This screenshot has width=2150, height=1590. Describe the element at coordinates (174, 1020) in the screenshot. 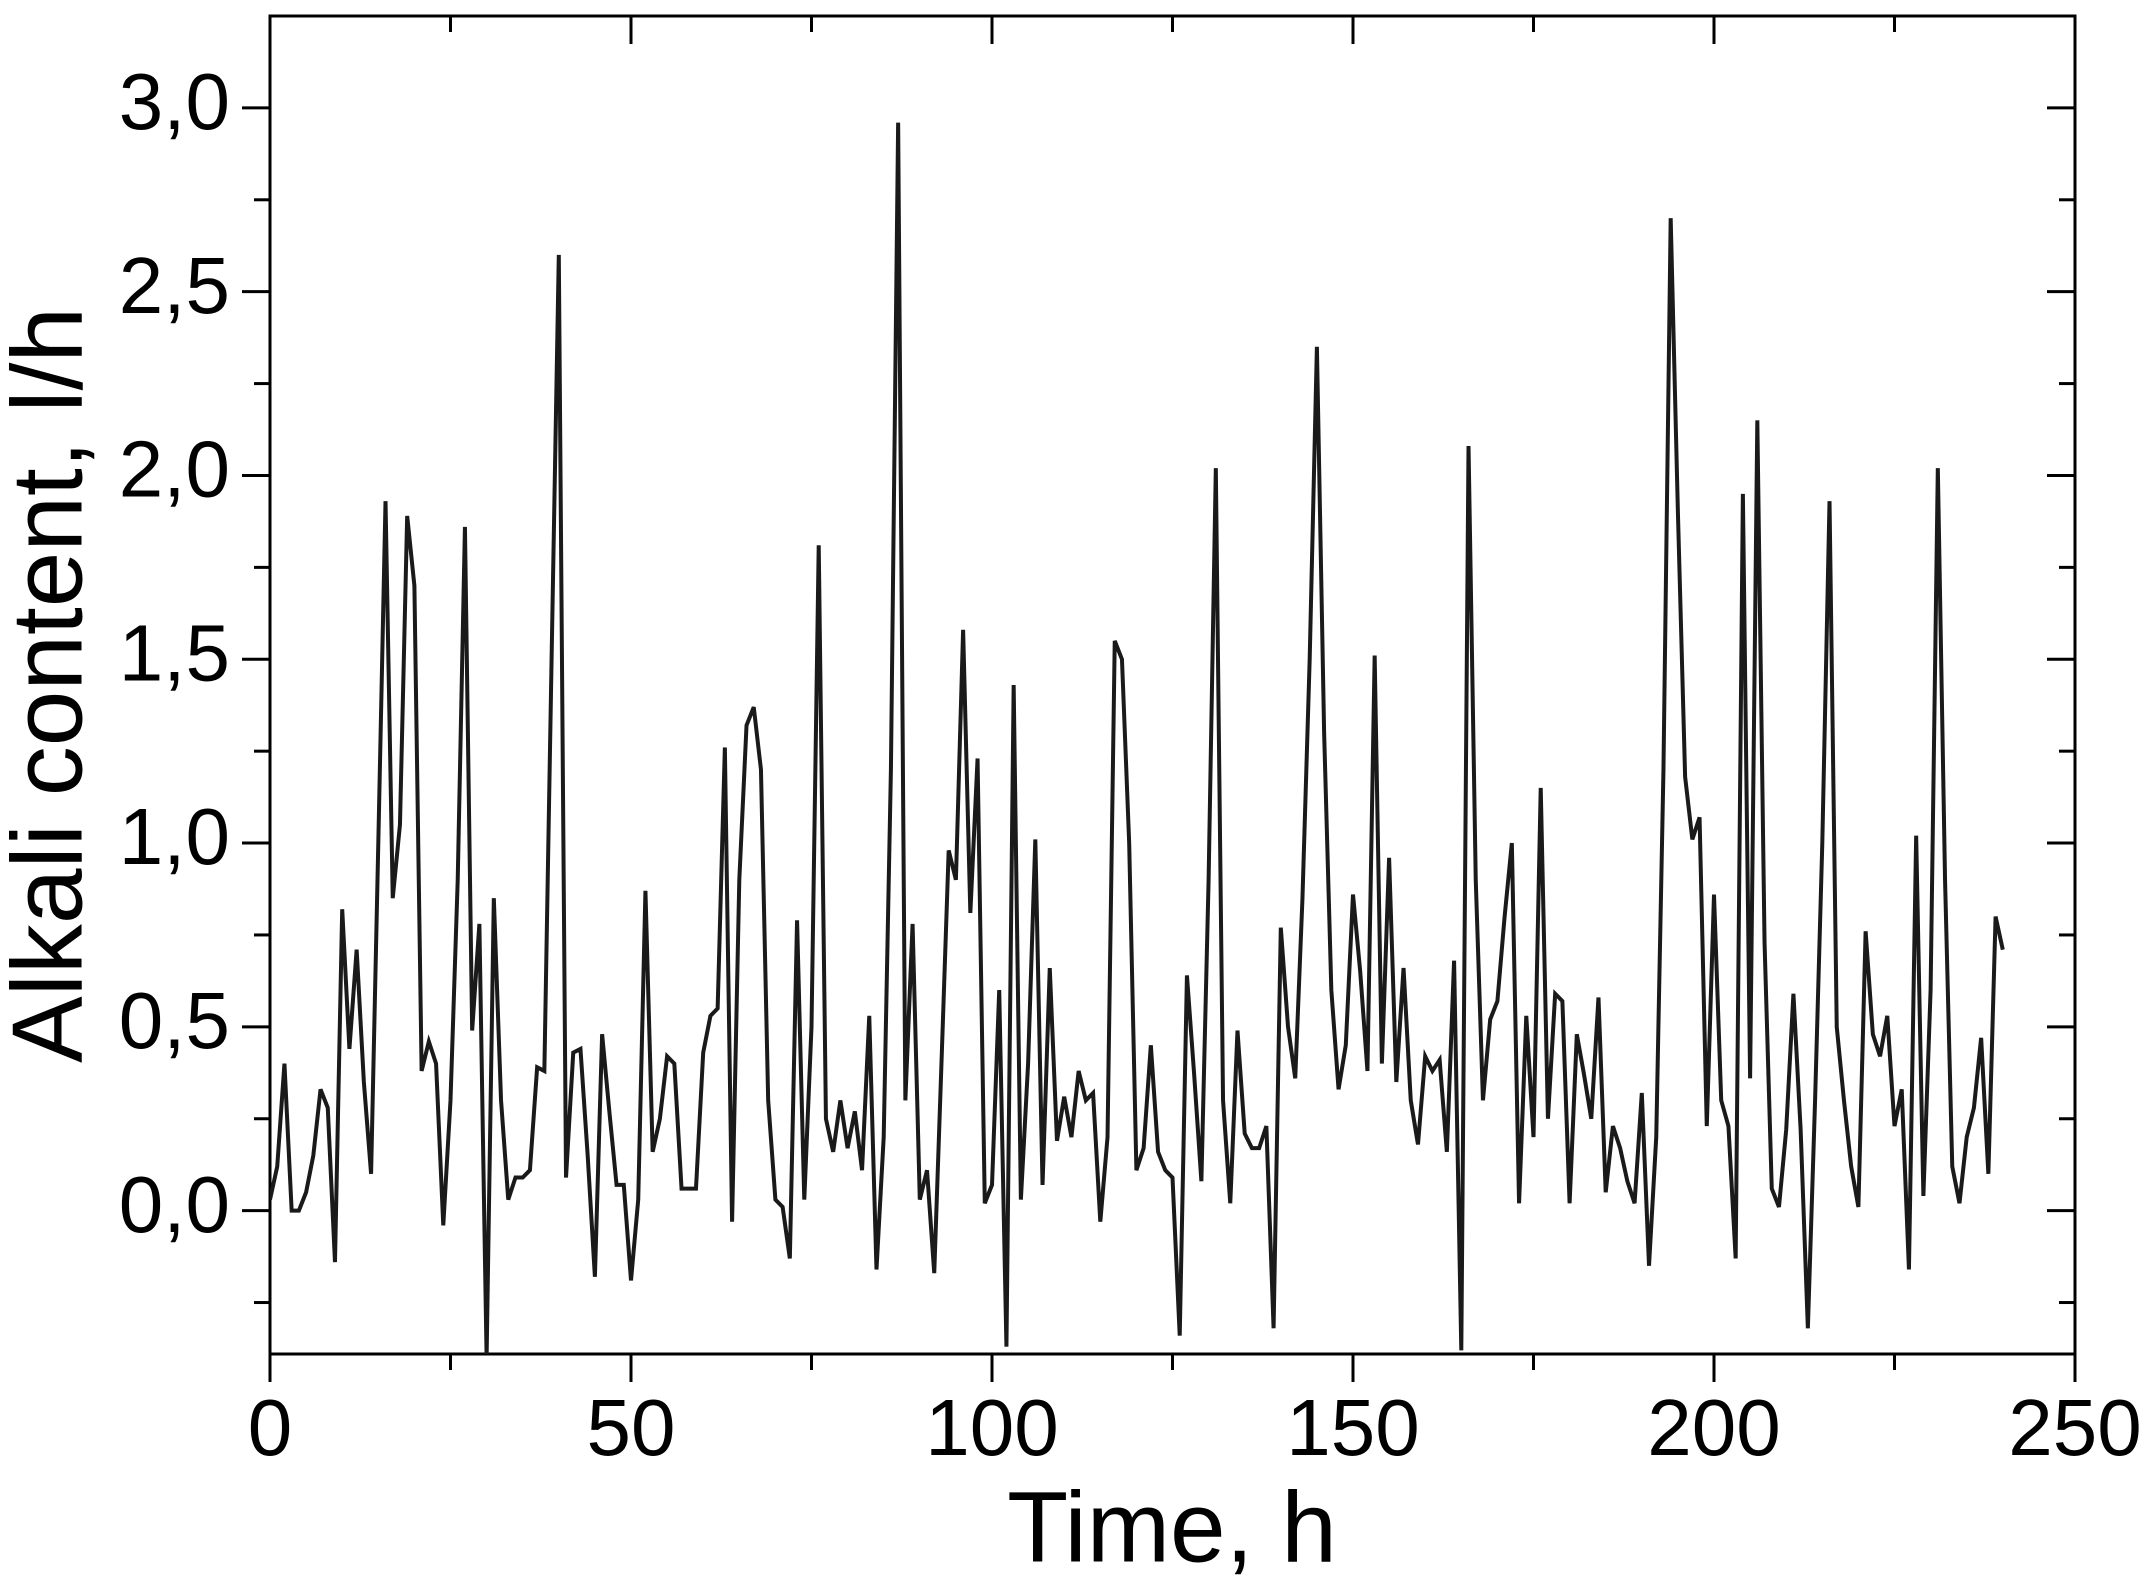

I see `y-tick-label: 0,5` at that location.